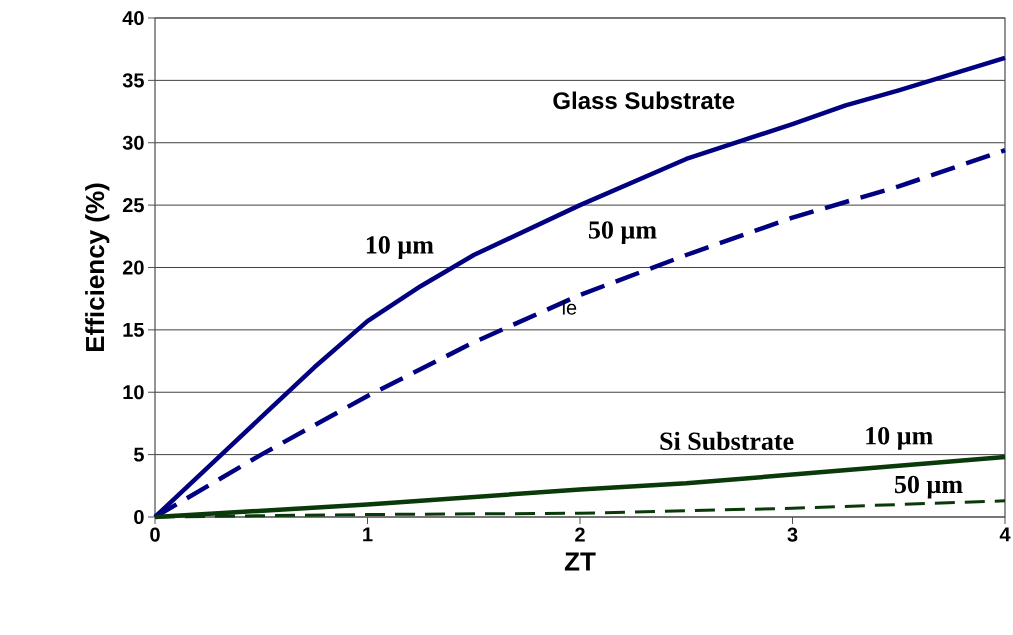 Image resolution: width=1013 pixels, height=635 pixels. Describe the element at coordinates (133, 205) in the screenshot. I see `y-tick-label: 25` at that location.